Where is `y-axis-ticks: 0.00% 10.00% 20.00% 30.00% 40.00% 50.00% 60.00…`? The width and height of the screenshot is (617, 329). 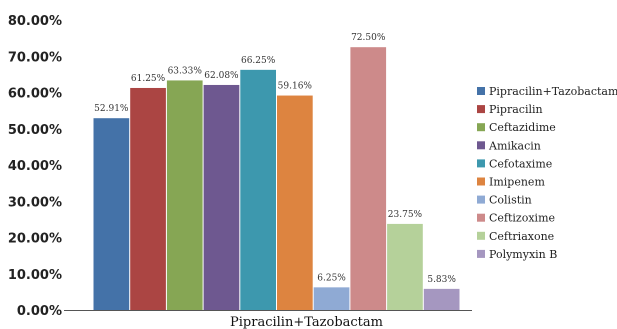
y-axis-ticks: 0.00% 10.00% 20.00% 30.00% 40.00% 50.00% 60.00… is located at coordinates (35, 166).